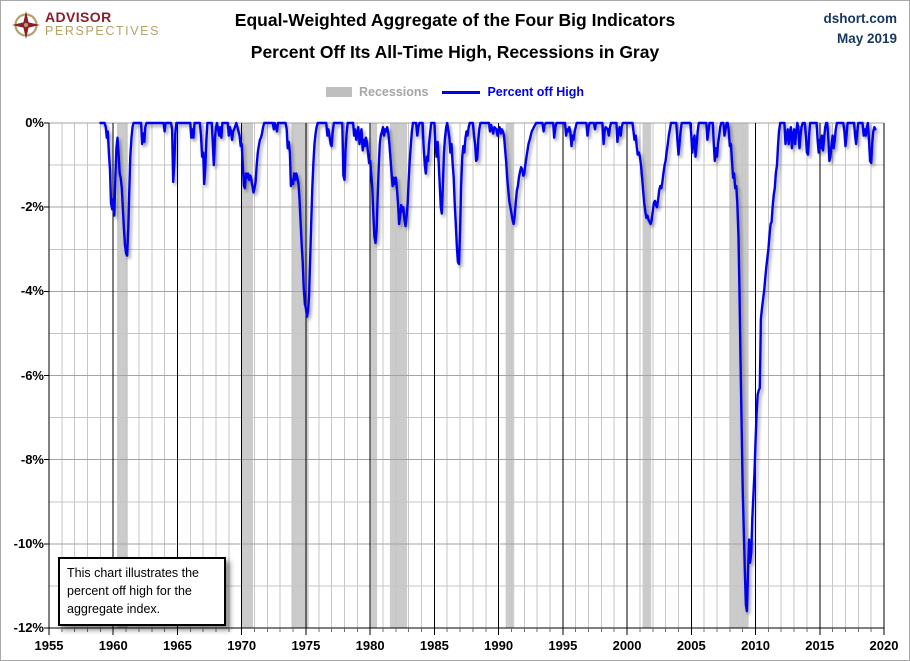 The width and height of the screenshot is (910, 661). Describe the element at coordinates (32, 291) in the screenshot. I see `y-axis-tick-label: -4%` at that location.